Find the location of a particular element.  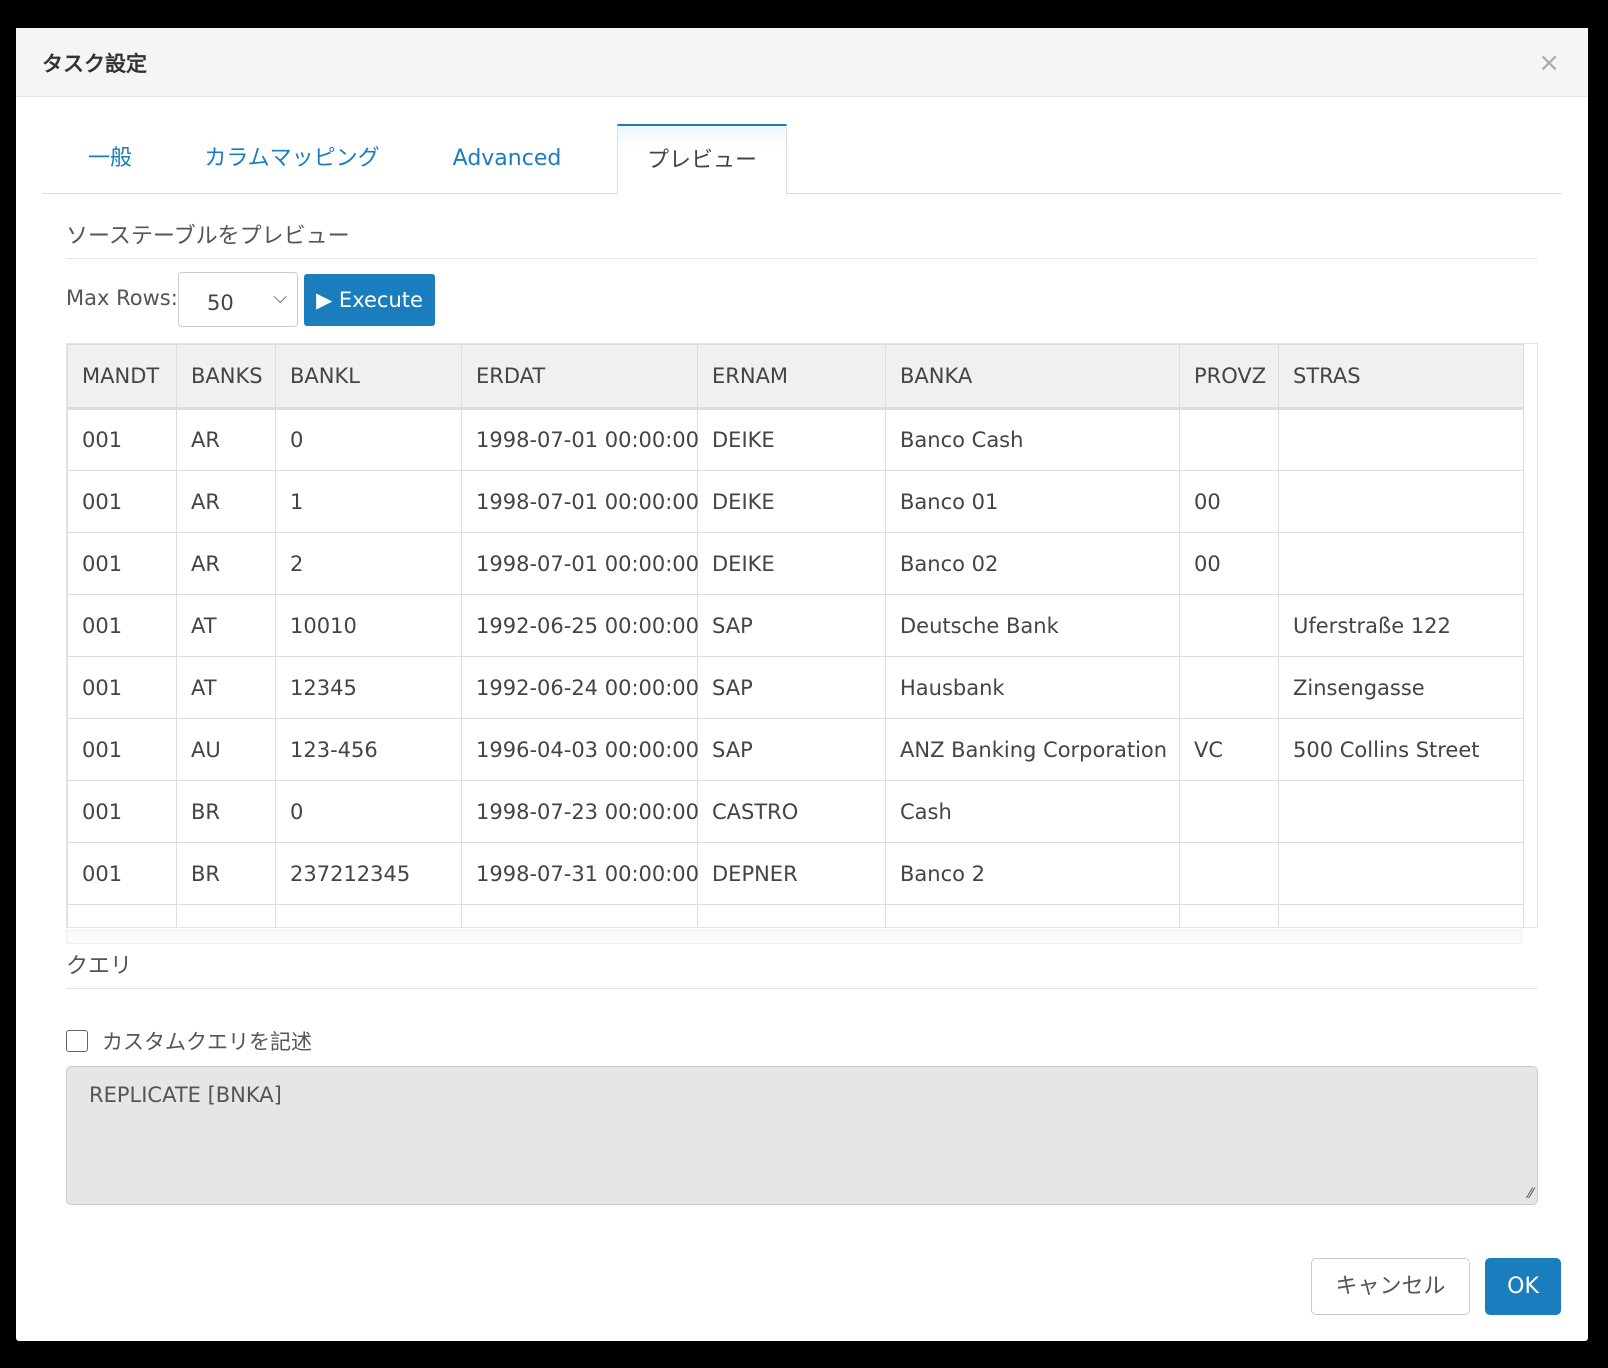

tab-advanced: Advanced is located at coordinates (507, 158).